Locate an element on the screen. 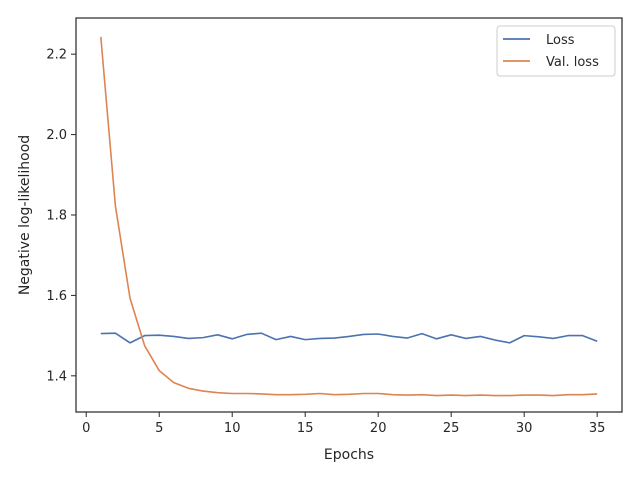 The image size is (640, 480). x-tick-label: 25 is located at coordinates (451, 428).